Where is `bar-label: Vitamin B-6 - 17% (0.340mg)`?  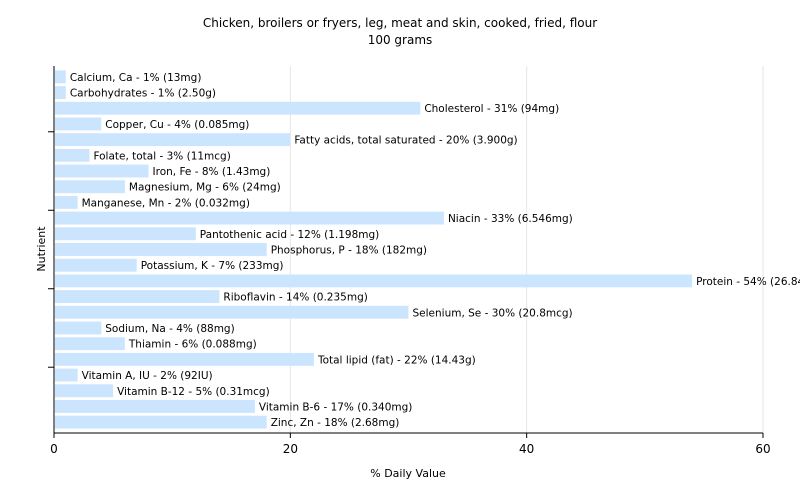 bar-label: Vitamin B-6 - 17% (0.340mg) is located at coordinates (336, 407).